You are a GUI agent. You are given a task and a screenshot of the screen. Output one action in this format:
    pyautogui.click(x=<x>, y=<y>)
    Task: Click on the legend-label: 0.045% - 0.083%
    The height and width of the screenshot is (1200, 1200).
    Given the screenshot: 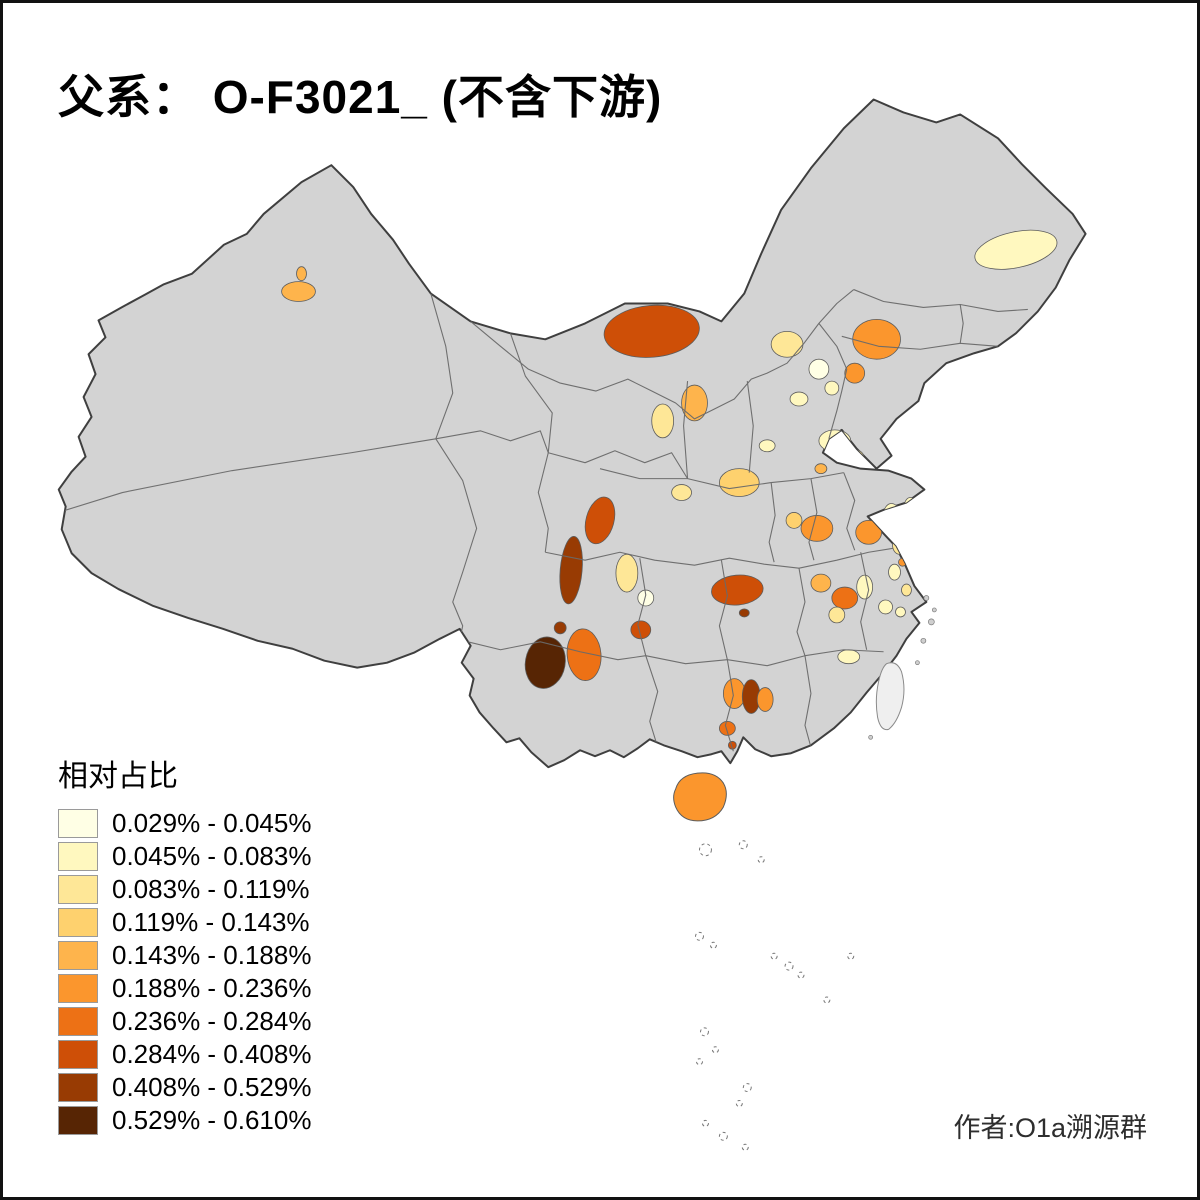 What is the action you would take?
    pyautogui.click(x=212, y=856)
    